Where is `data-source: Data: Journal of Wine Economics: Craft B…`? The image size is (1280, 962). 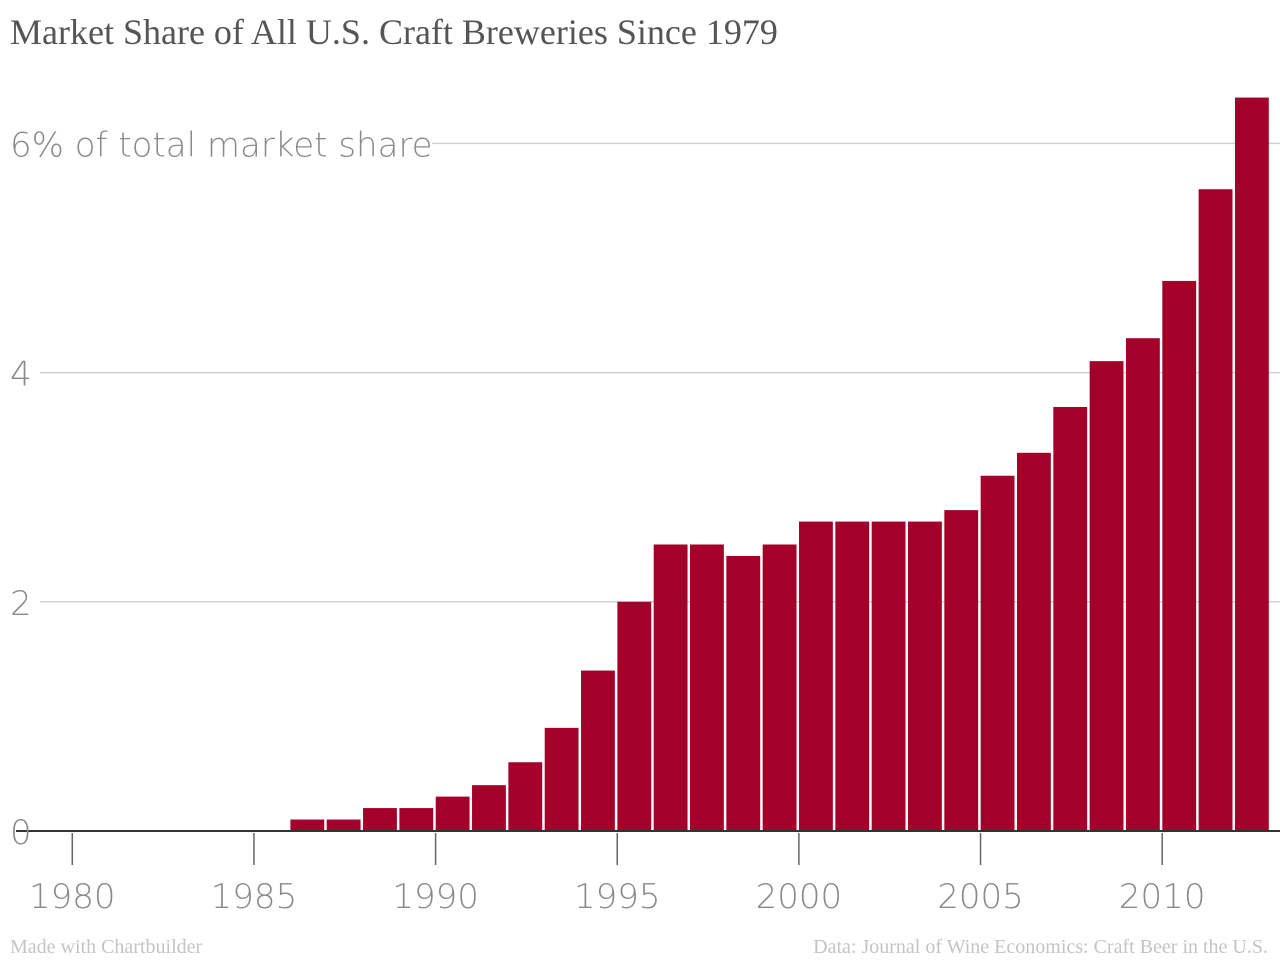 data-source: Data: Journal of Wine Economics: Craft B… is located at coordinates (1040, 947).